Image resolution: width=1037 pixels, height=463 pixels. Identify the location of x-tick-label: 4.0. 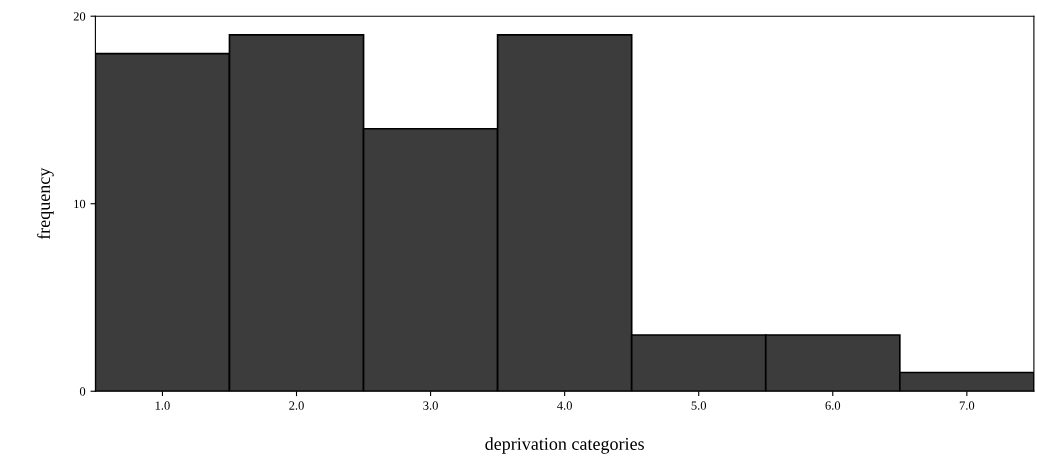
(564, 405).